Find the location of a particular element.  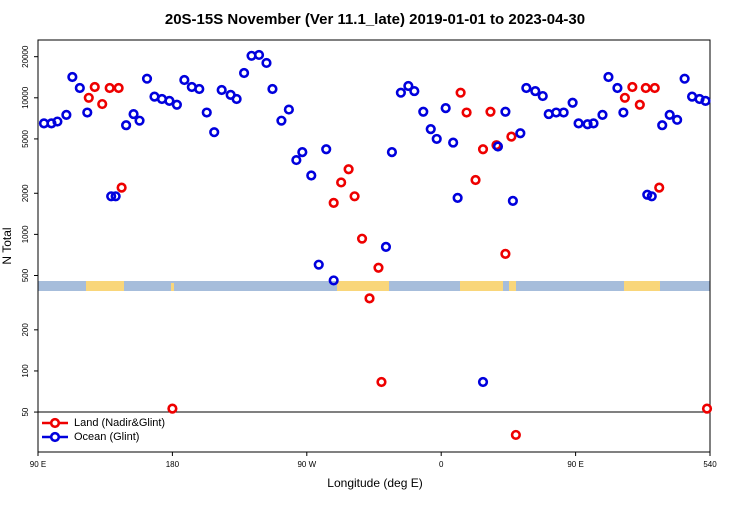

legend-marker is located at coordinates (55, 437).